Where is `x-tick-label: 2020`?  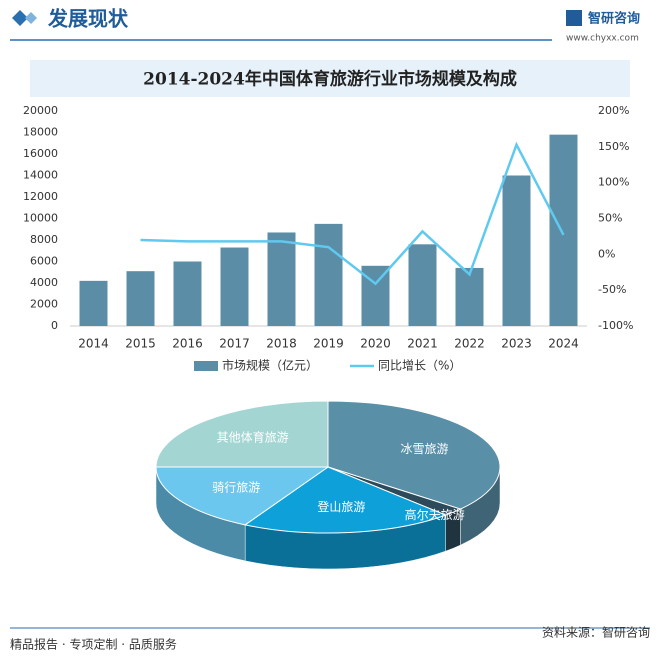
x-tick-label: 2020 is located at coordinates (375, 344).